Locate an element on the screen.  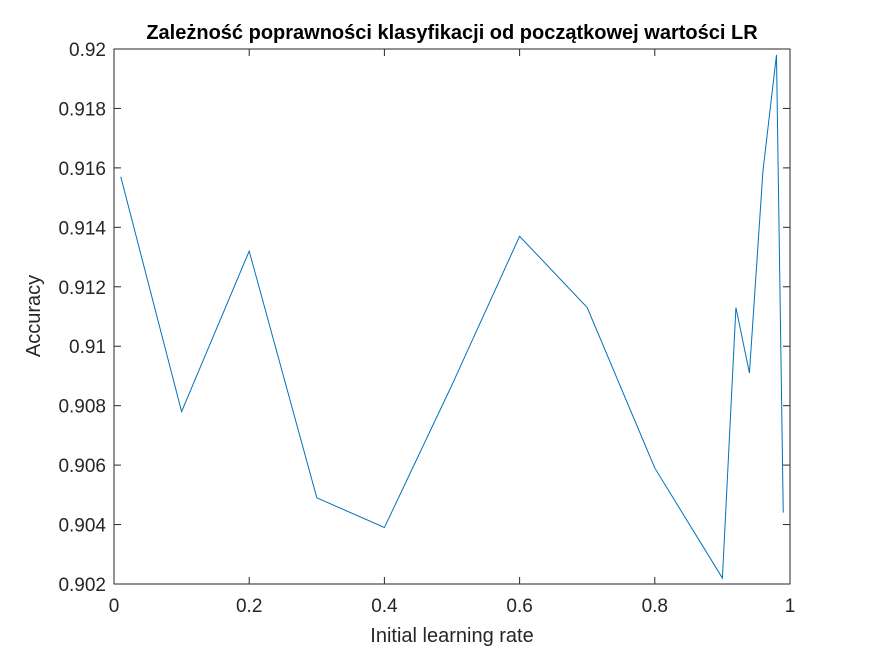
x-tick-label: 0.8 is located at coordinates (655, 606).